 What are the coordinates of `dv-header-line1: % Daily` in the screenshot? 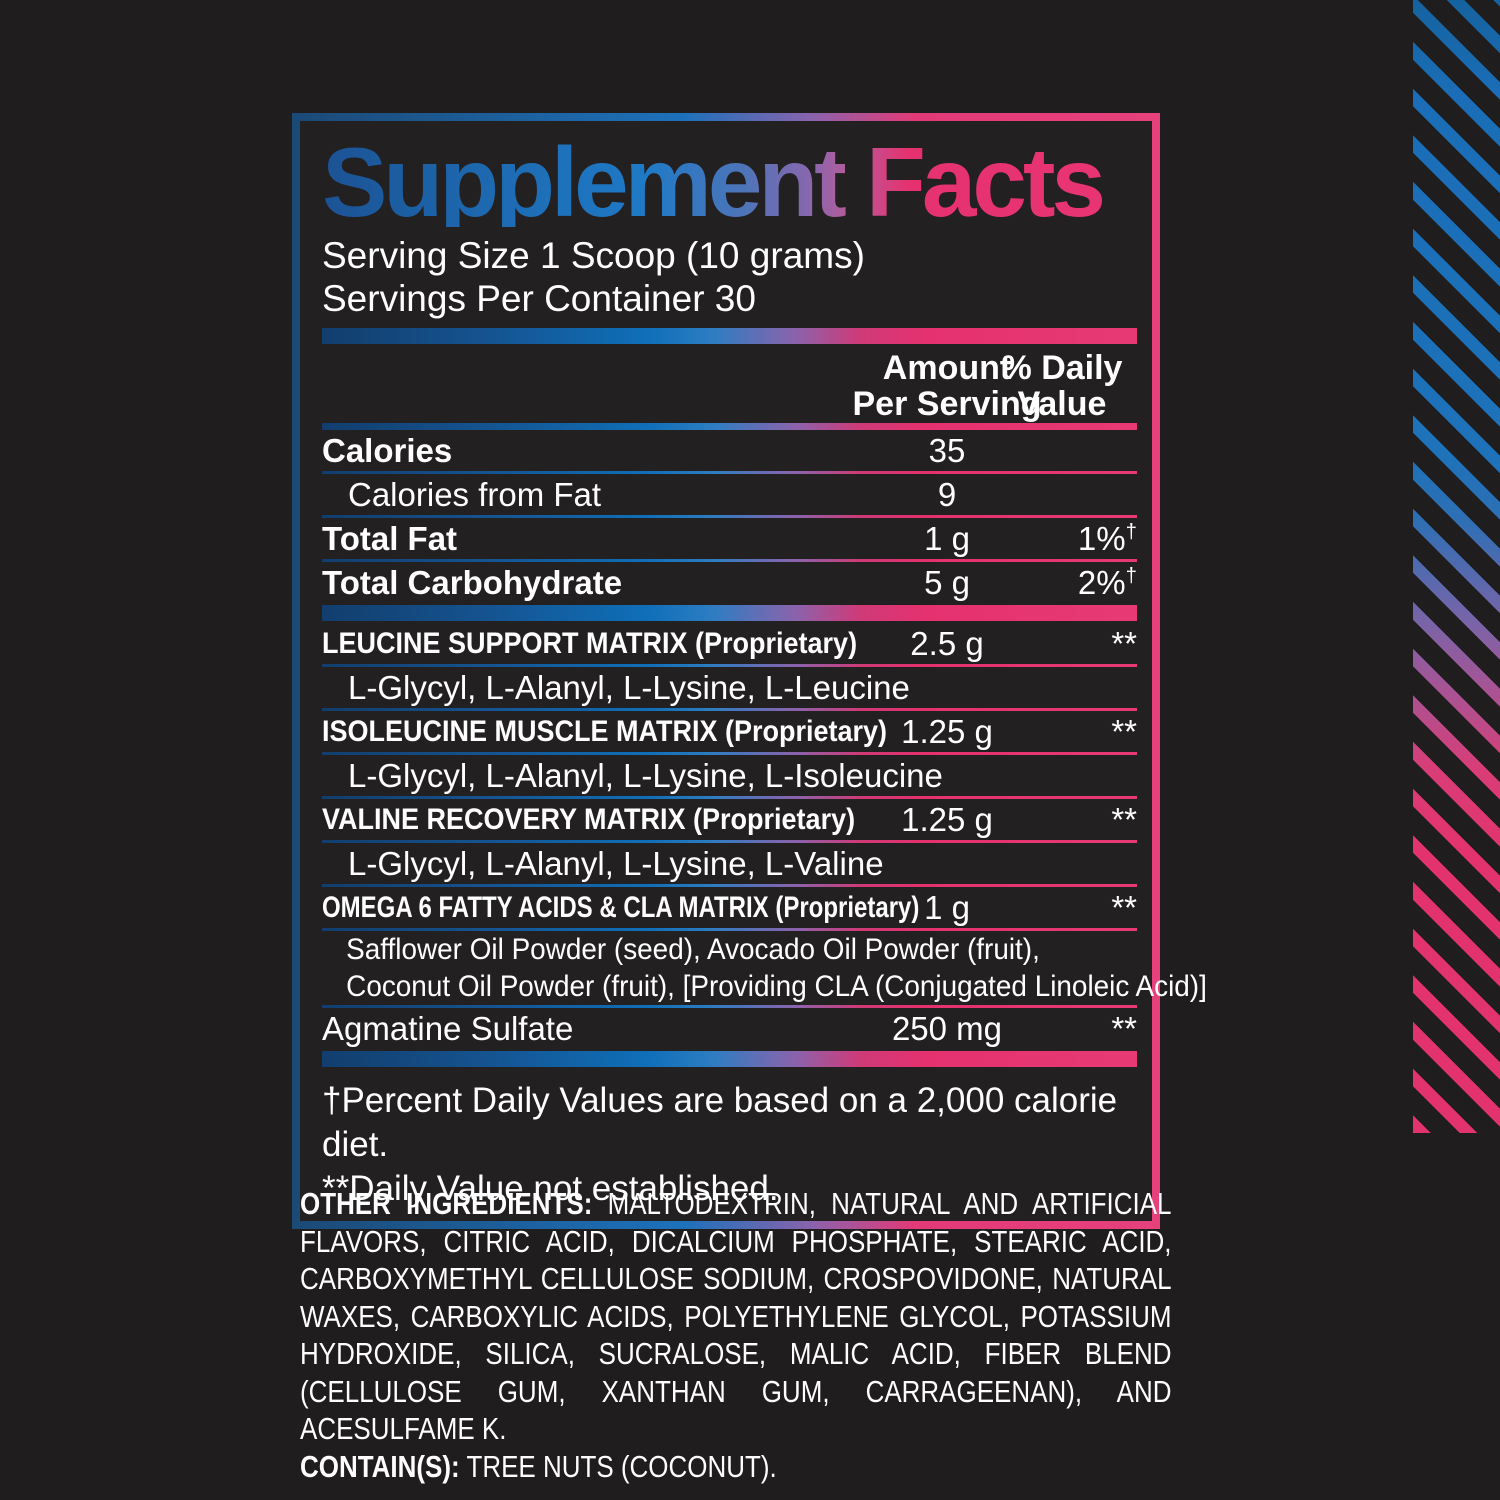 It's located at (1062, 368).